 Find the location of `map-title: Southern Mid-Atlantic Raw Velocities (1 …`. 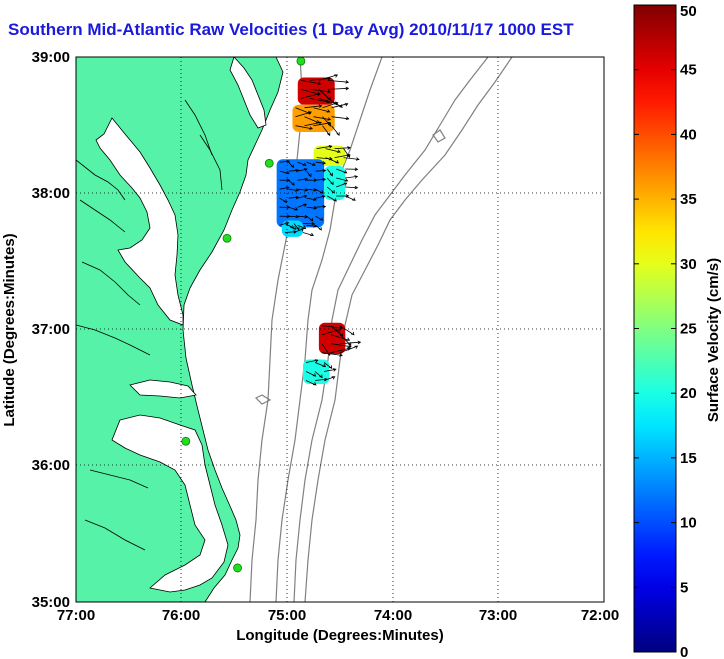

map-title: Southern Mid-Atlantic Raw Velocities (1 … is located at coordinates (291, 29).